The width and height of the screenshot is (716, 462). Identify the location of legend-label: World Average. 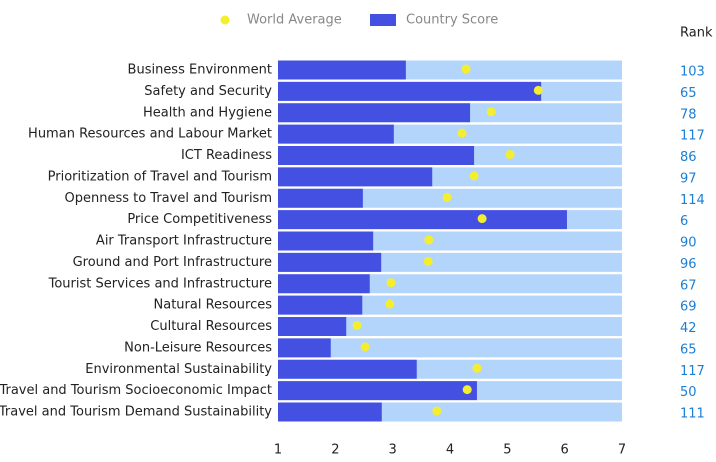
(294, 20).